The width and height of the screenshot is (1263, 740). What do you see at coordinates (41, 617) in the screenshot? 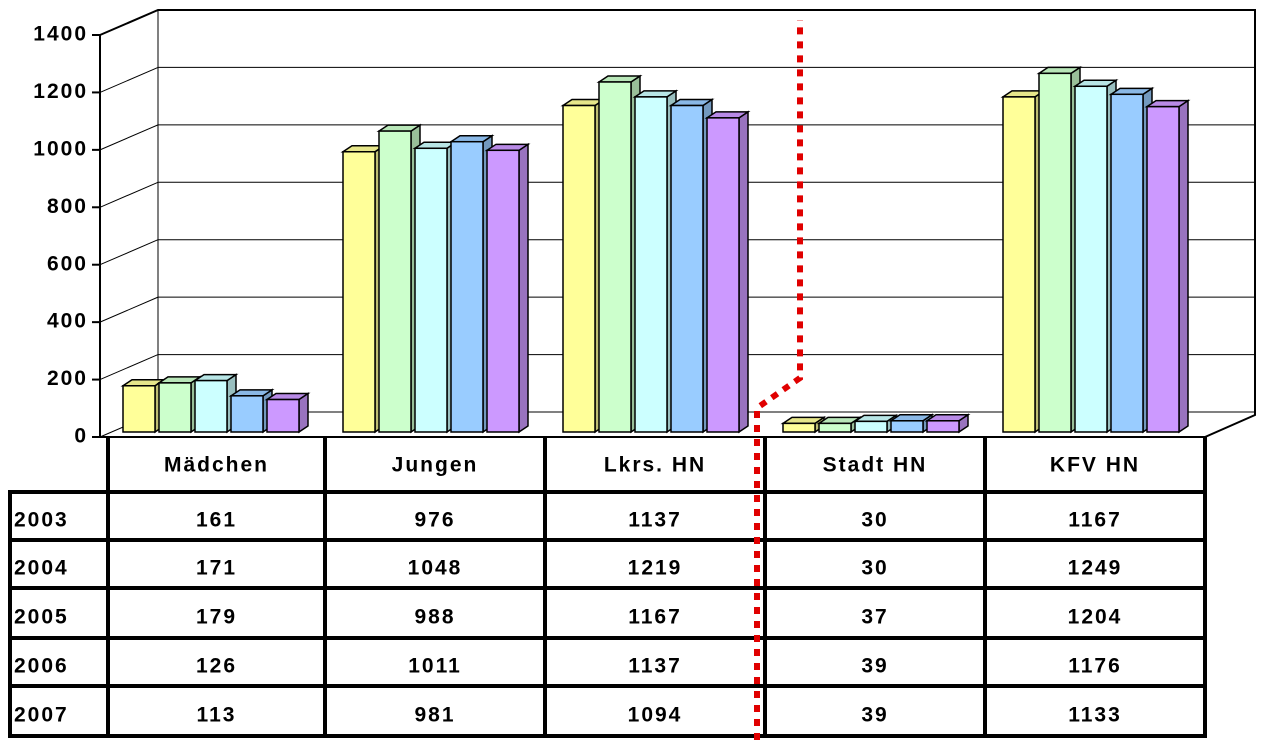
I see `row-header: 2005` at bounding box center [41, 617].